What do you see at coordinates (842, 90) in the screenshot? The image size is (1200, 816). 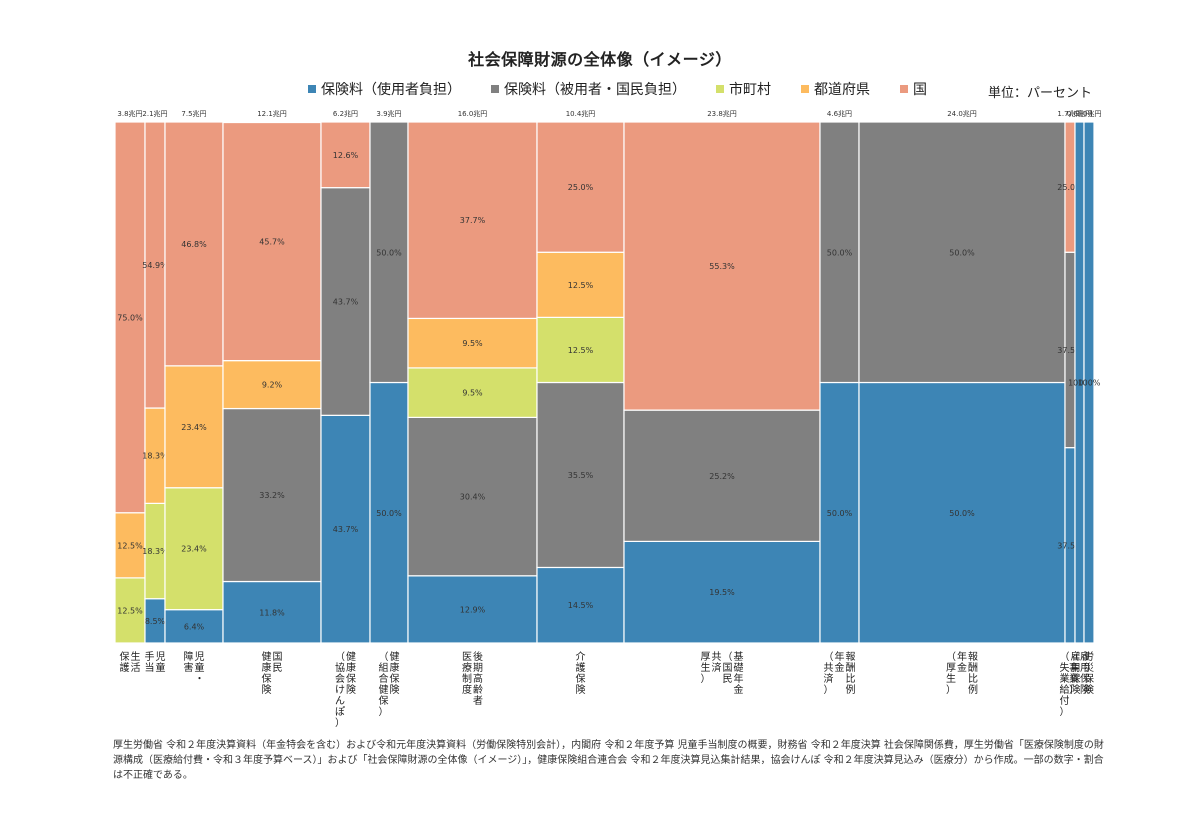 I see `legend-label: 都道府県` at bounding box center [842, 90].